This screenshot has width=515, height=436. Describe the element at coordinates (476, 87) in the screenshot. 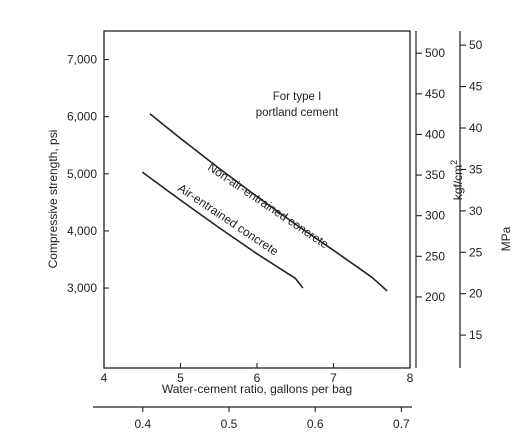

I see `mpa-tick-label: 45` at that location.